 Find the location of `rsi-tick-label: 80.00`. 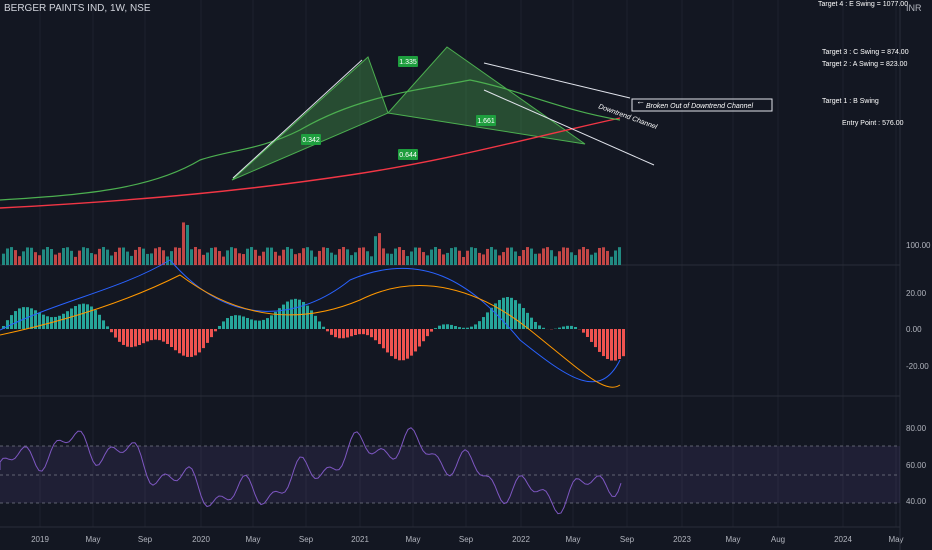

rsi-tick-label: 80.00 is located at coordinates (916, 428).